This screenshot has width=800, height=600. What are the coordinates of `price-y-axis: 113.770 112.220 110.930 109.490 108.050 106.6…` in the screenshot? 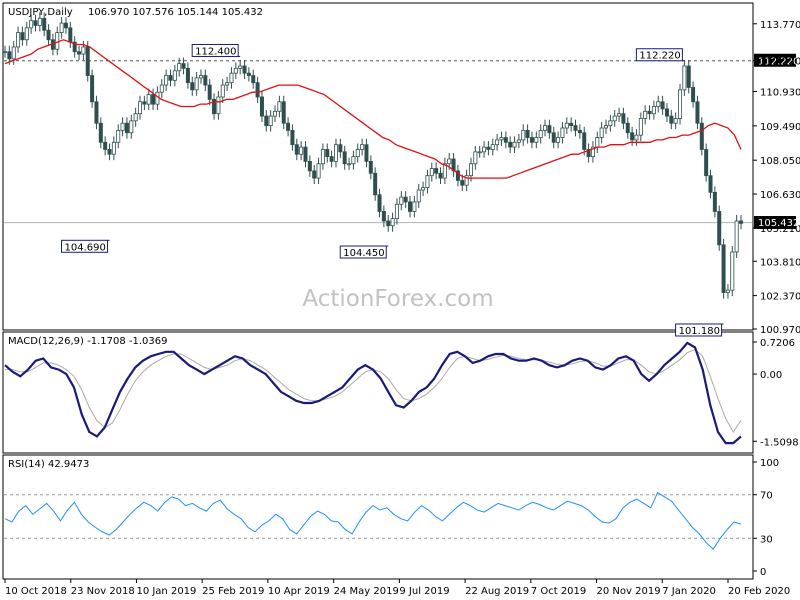 It's located at (776, 178).